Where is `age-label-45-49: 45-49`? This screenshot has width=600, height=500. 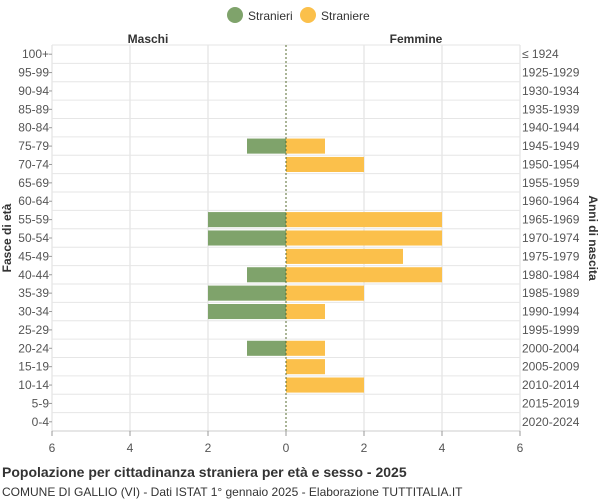 age-label-45-49: 45-49 is located at coordinates (33, 256).